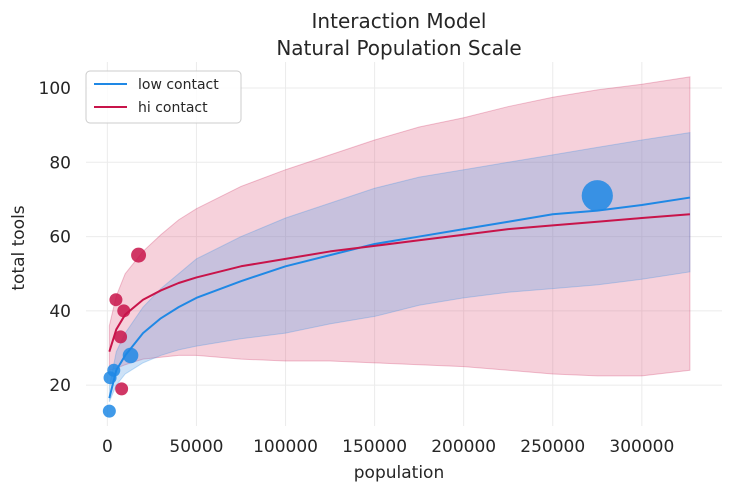  Describe the element at coordinates (60, 386) in the screenshot. I see `y-tick-label: 20` at that location.